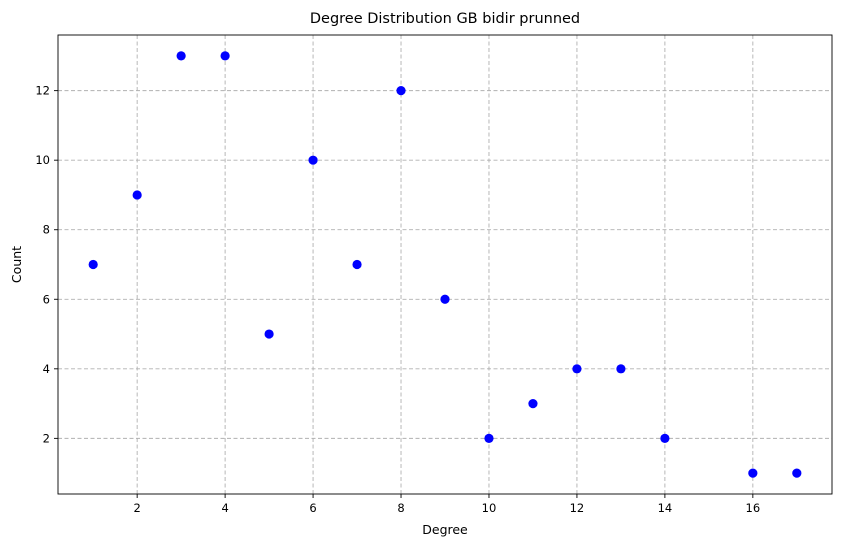 The image size is (841, 547). I want to click on y-tick-label: 10, so click(42, 160).